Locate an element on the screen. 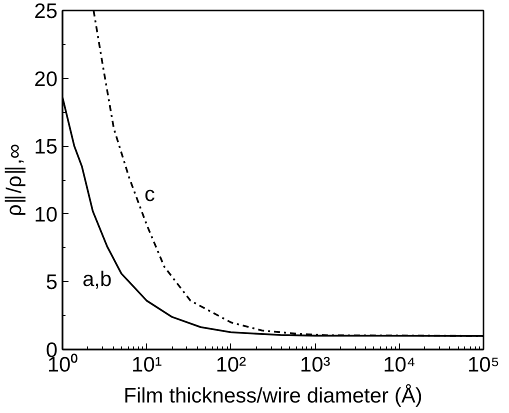 The height and width of the screenshot is (413, 509). x-tick-label: 10⁵ is located at coordinates (483, 365).